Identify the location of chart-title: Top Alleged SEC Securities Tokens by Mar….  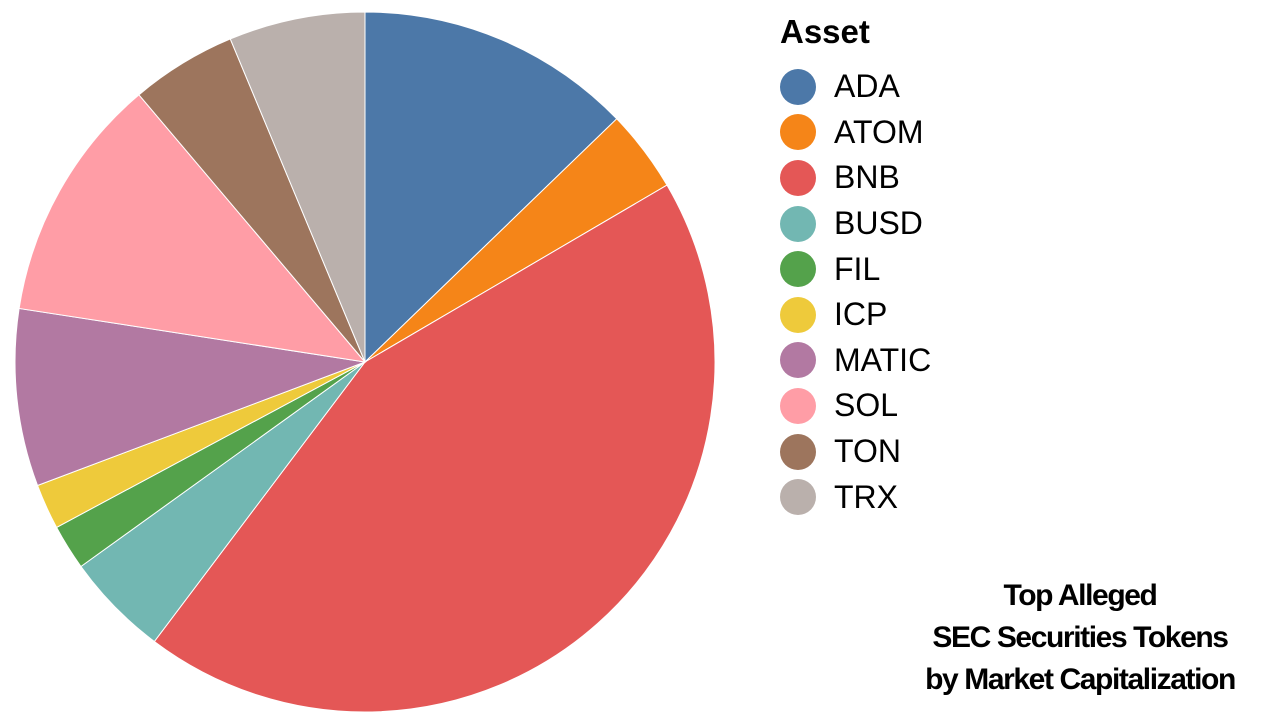
(1080, 638).